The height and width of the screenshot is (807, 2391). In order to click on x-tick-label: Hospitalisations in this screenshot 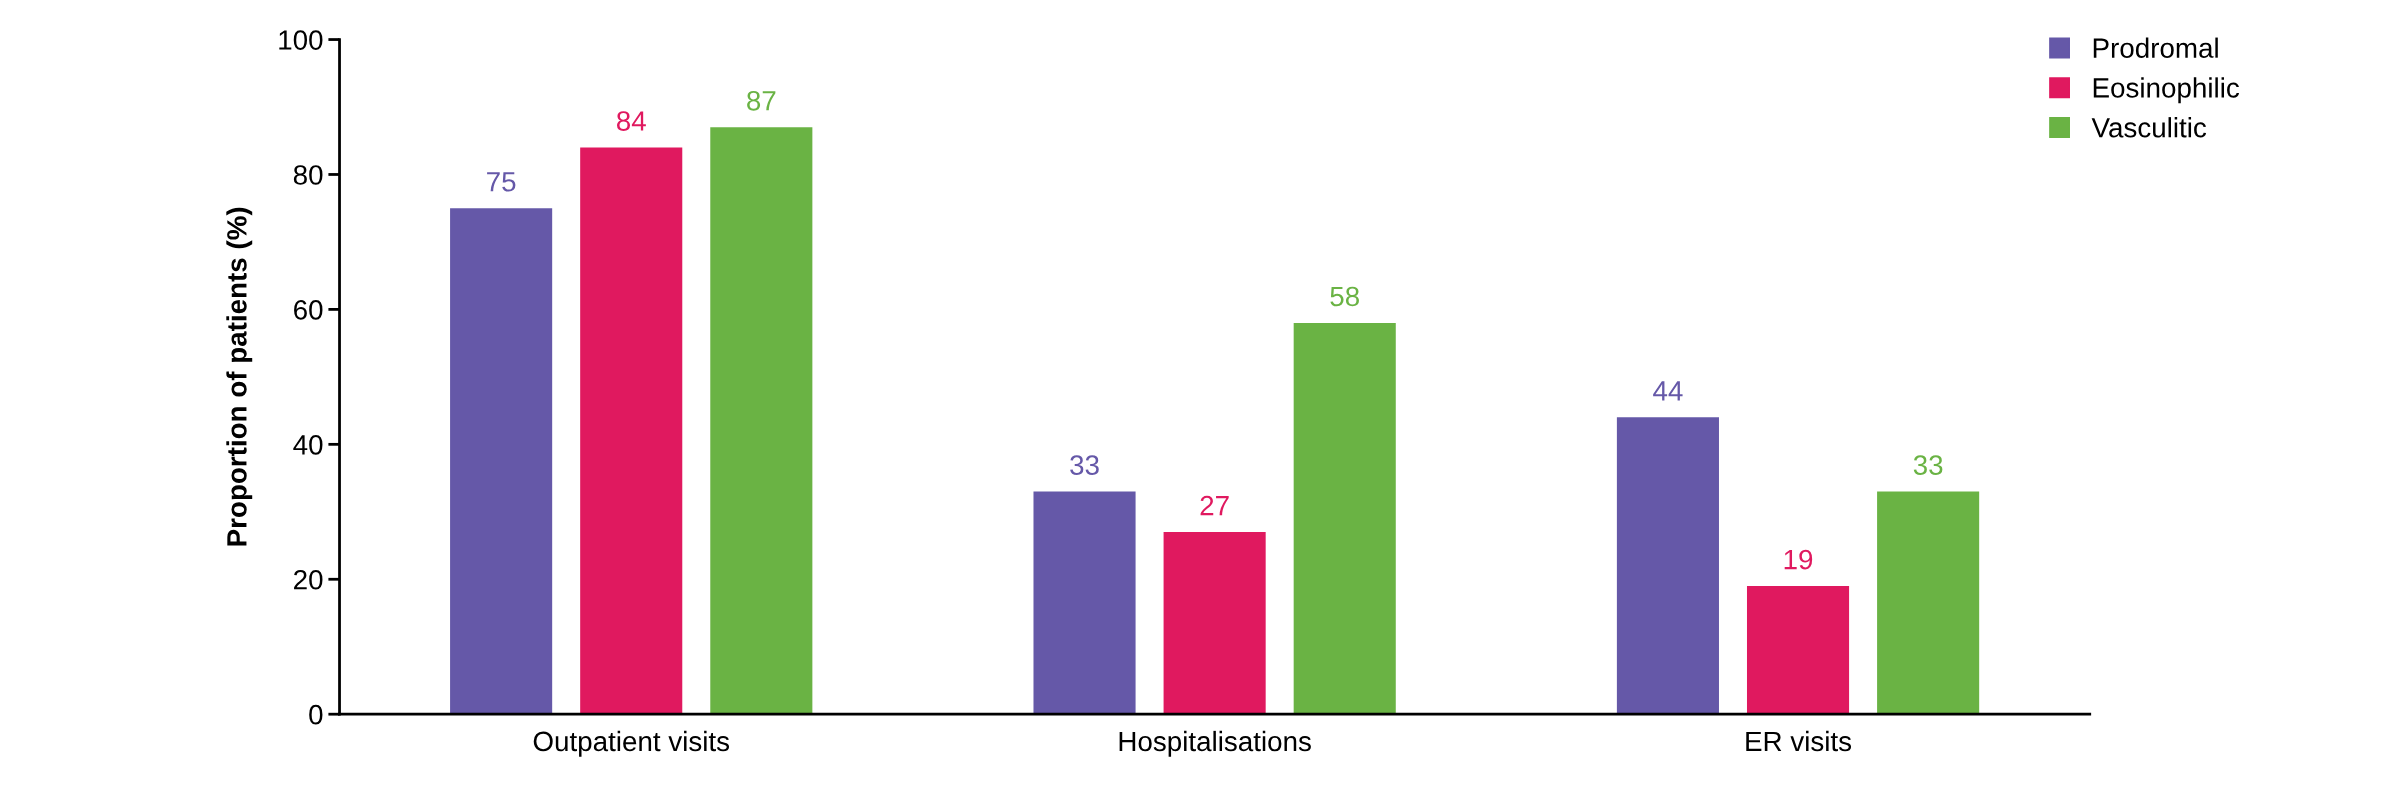, I will do `click(1215, 743)`.